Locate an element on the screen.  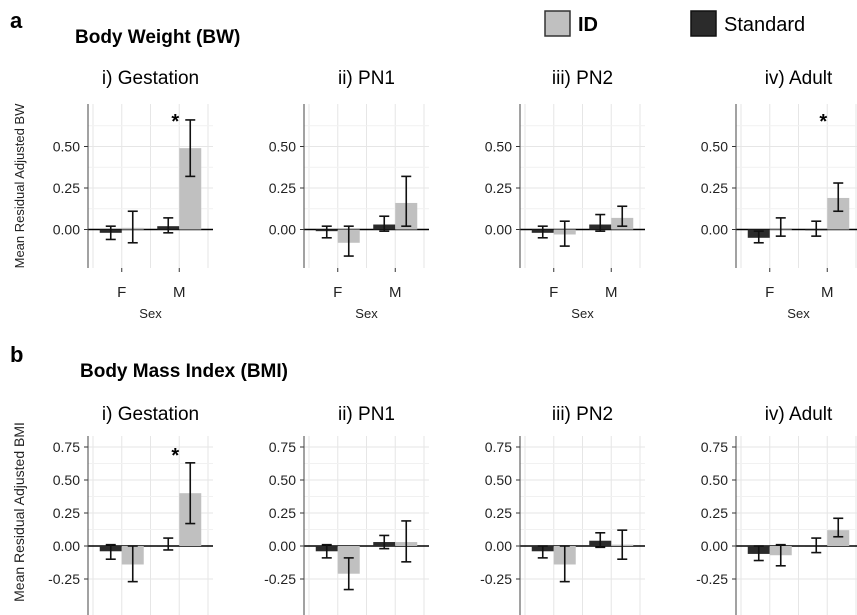
subplot-a-4: 0.50 0.25 0.00 F M Sex iv) Adult * is located at coordinates (779, 194).